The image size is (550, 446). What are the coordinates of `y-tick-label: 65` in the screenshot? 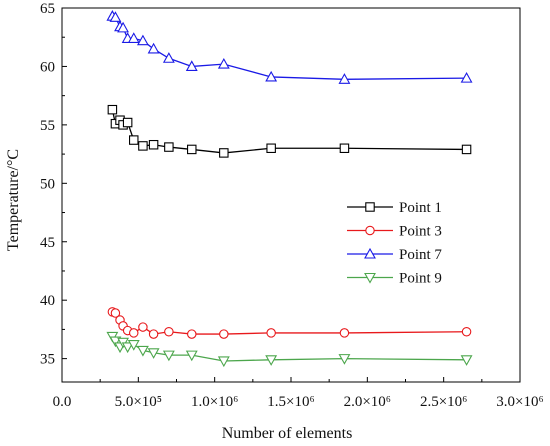 It's located at (47, 9).